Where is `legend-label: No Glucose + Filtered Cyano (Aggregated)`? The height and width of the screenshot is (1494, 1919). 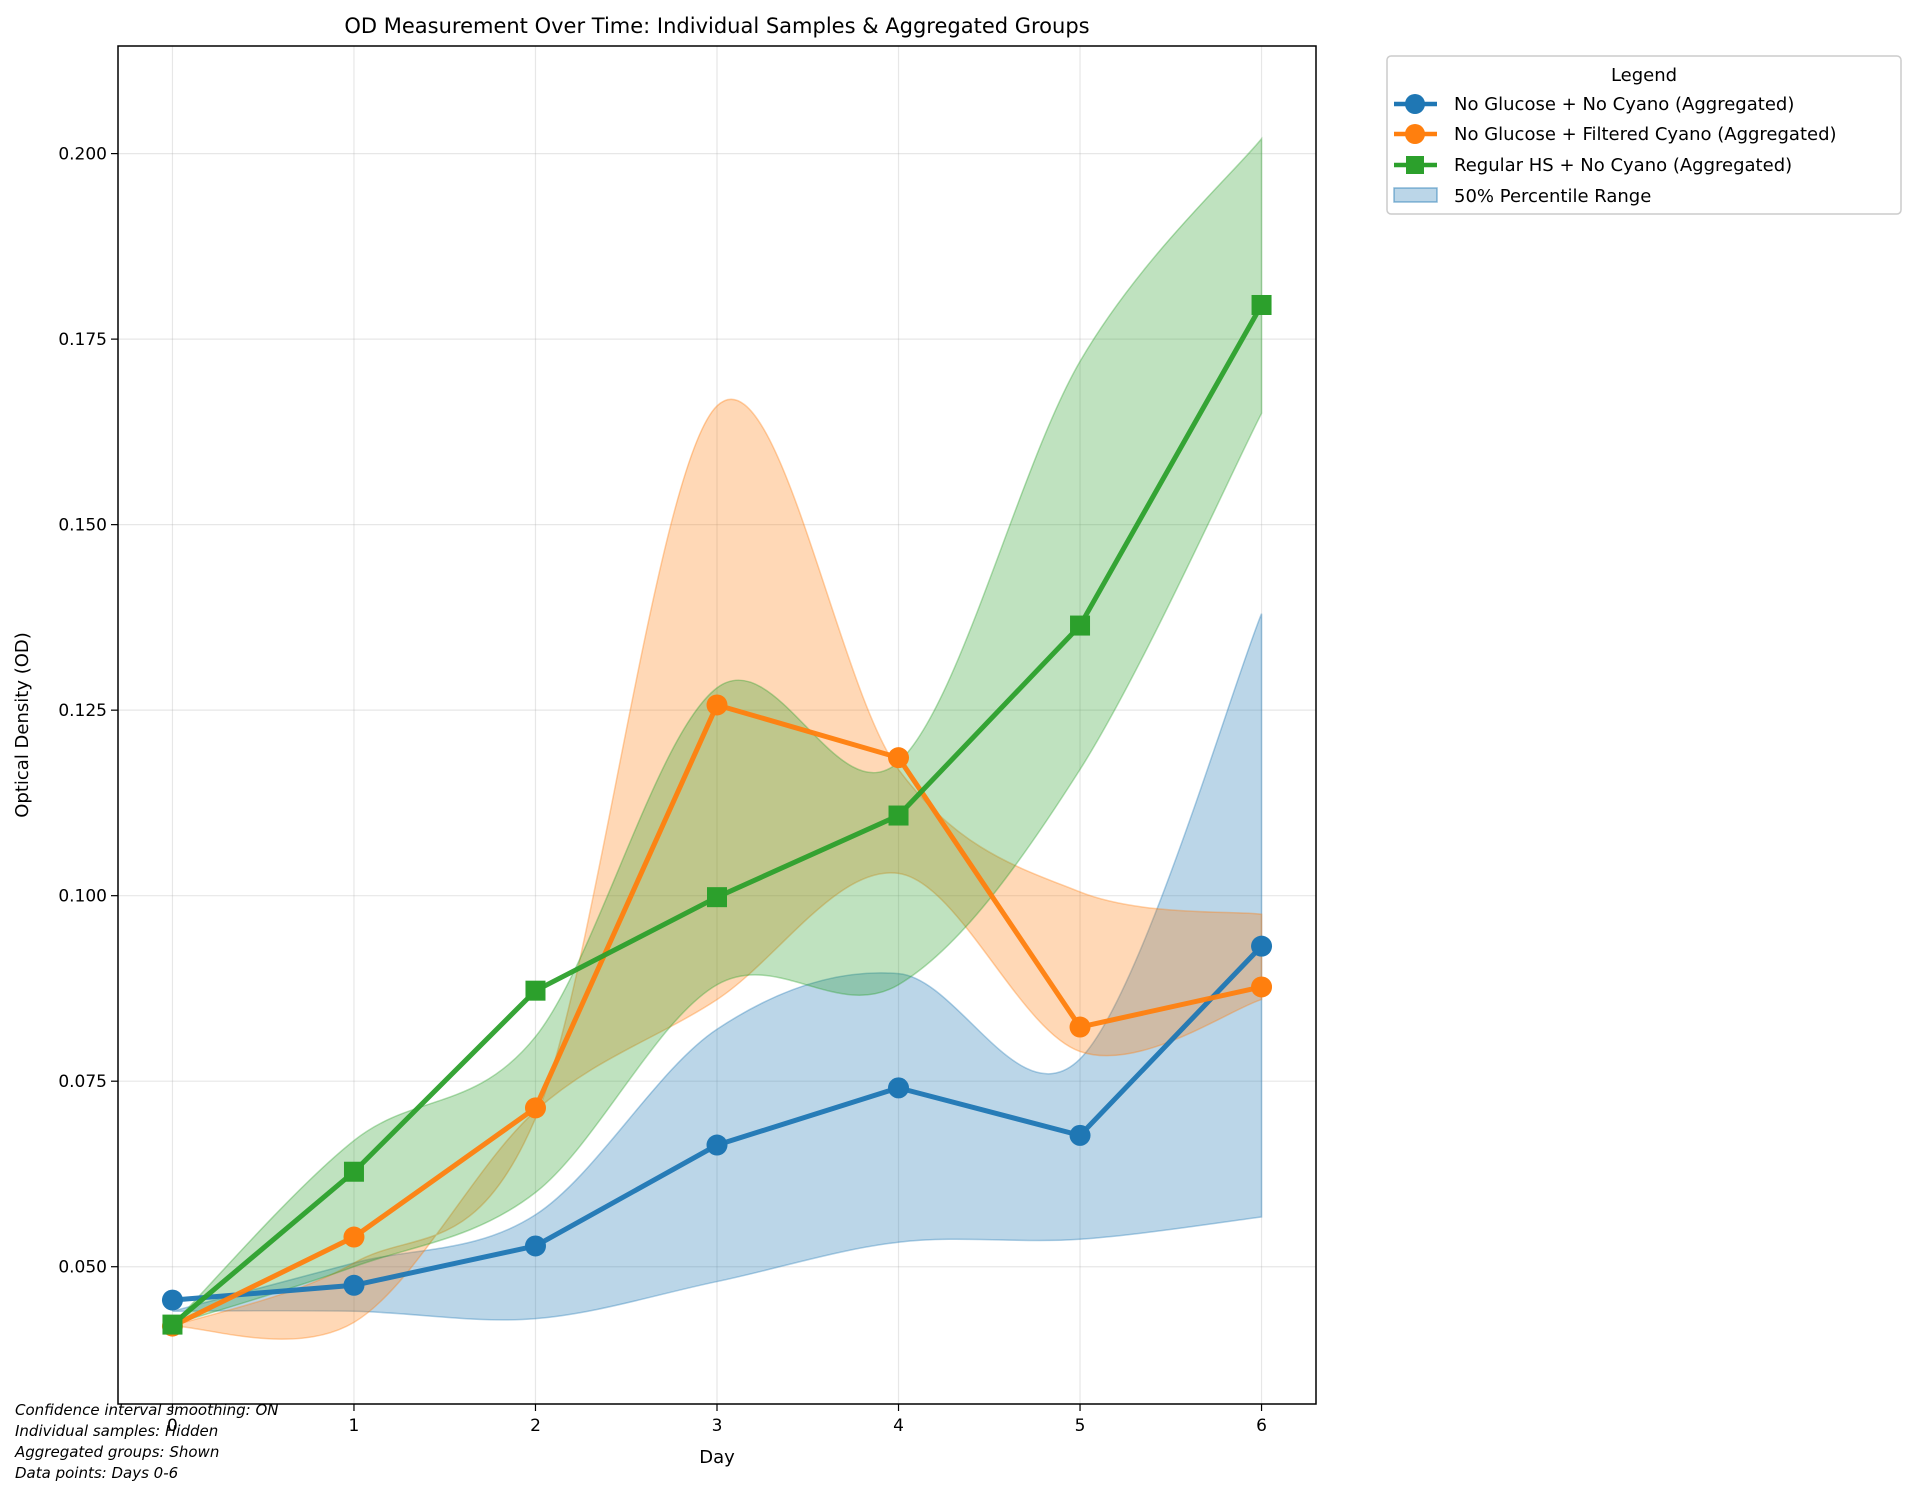
legend-label: No Glucose + Filtered Cyano (Aggregated) is located at coordinates (1645, 134).